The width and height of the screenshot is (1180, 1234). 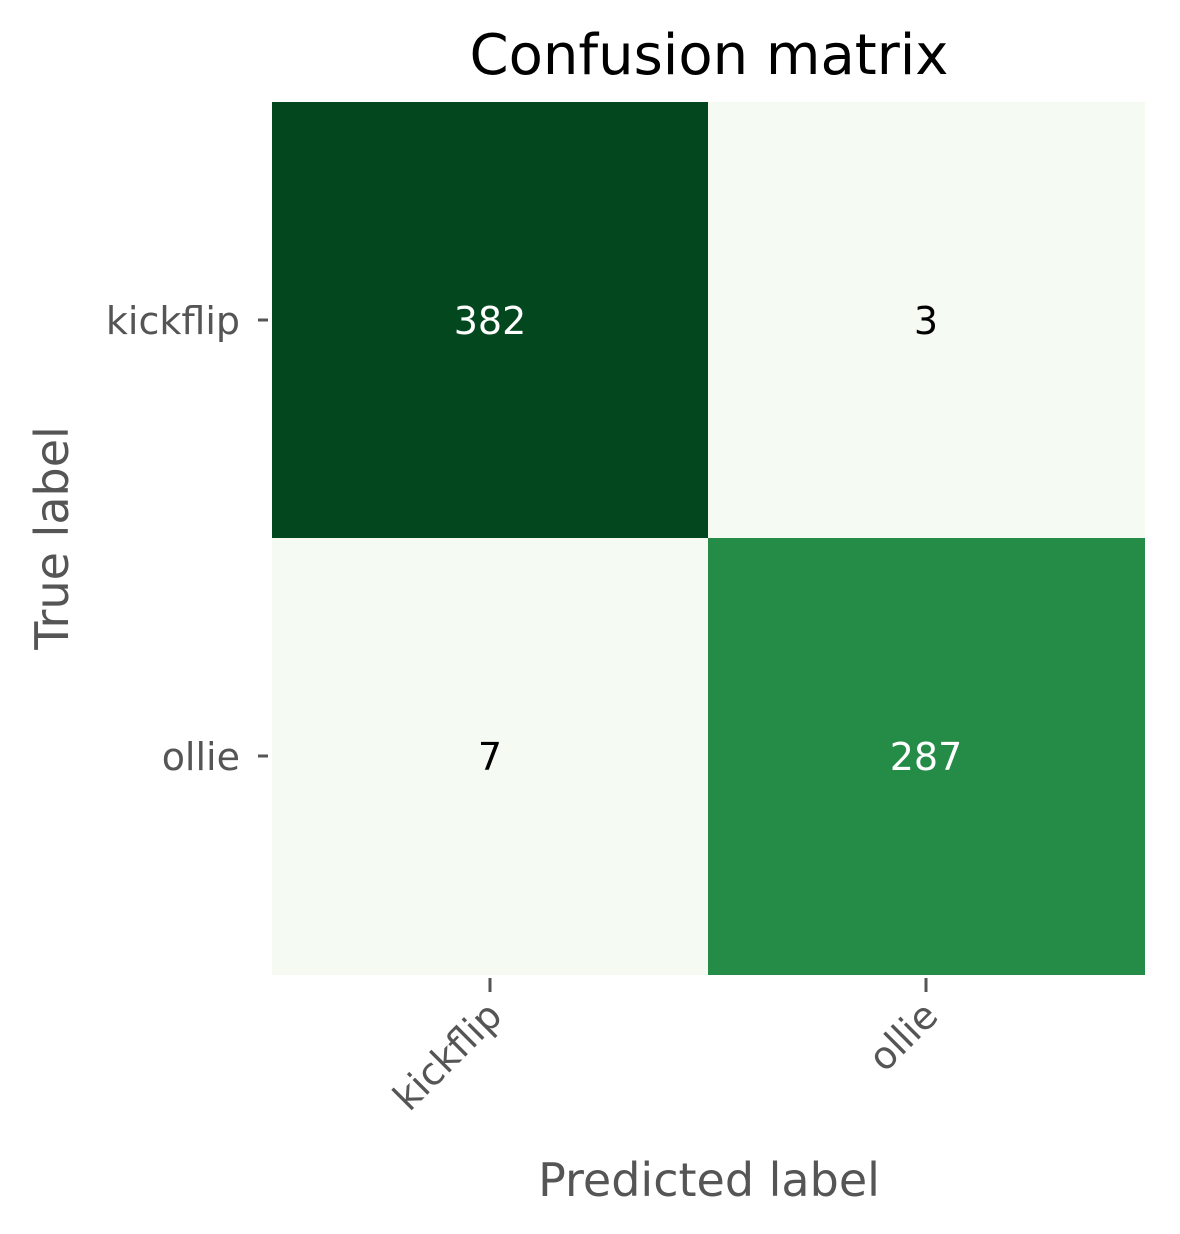 I want to click on x-axis-label: Predicted label, so click(x=709, y=1180).